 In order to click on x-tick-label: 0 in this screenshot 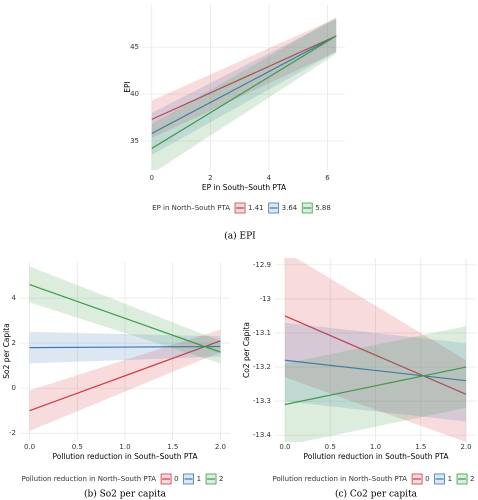, I will do `click(152, 178)`.